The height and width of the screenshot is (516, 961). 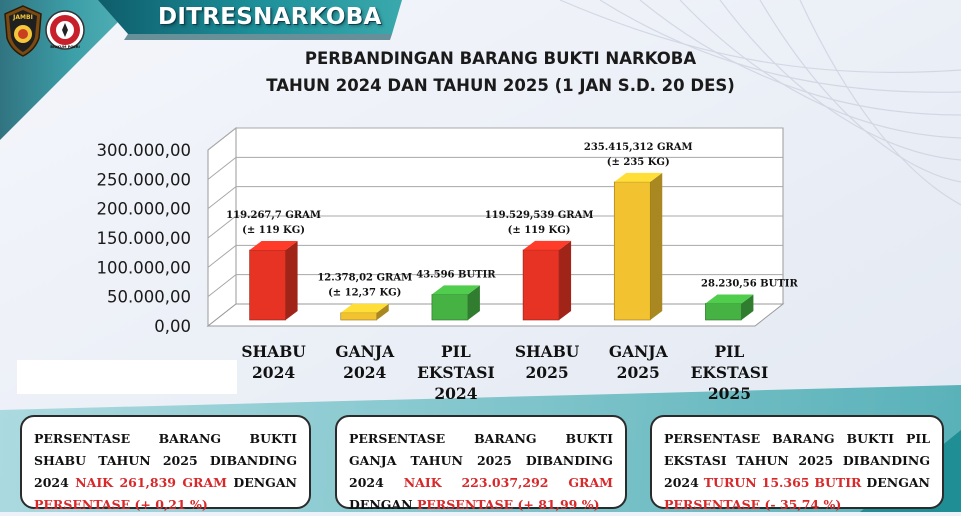 What do you see at coordinates (508, 504) in the screenshot?
I see `summary-highlight-percentage: PERSENTASE (+ 81,99 %)` at bounding box center [508, 504].